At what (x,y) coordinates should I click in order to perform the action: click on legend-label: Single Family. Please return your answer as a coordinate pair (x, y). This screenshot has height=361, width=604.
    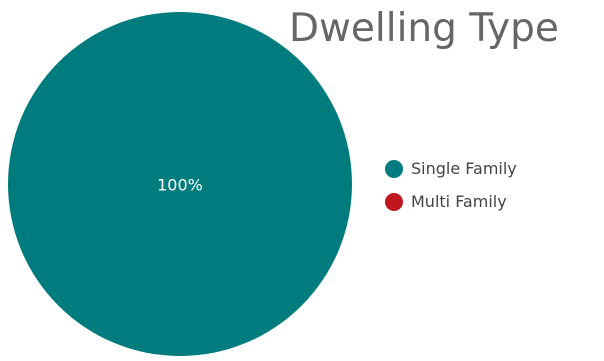
    Looking at the image, I should click on (464, 168).